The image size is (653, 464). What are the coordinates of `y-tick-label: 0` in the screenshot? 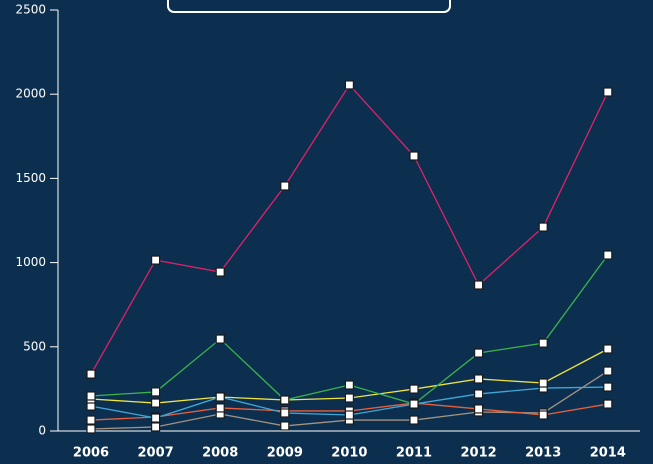 It's located at (42, 431).